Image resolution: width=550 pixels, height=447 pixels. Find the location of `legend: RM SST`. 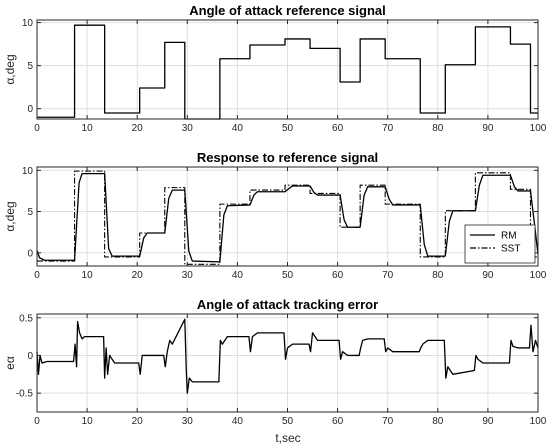

legend: RM SST is located at coordinates (500, 244).